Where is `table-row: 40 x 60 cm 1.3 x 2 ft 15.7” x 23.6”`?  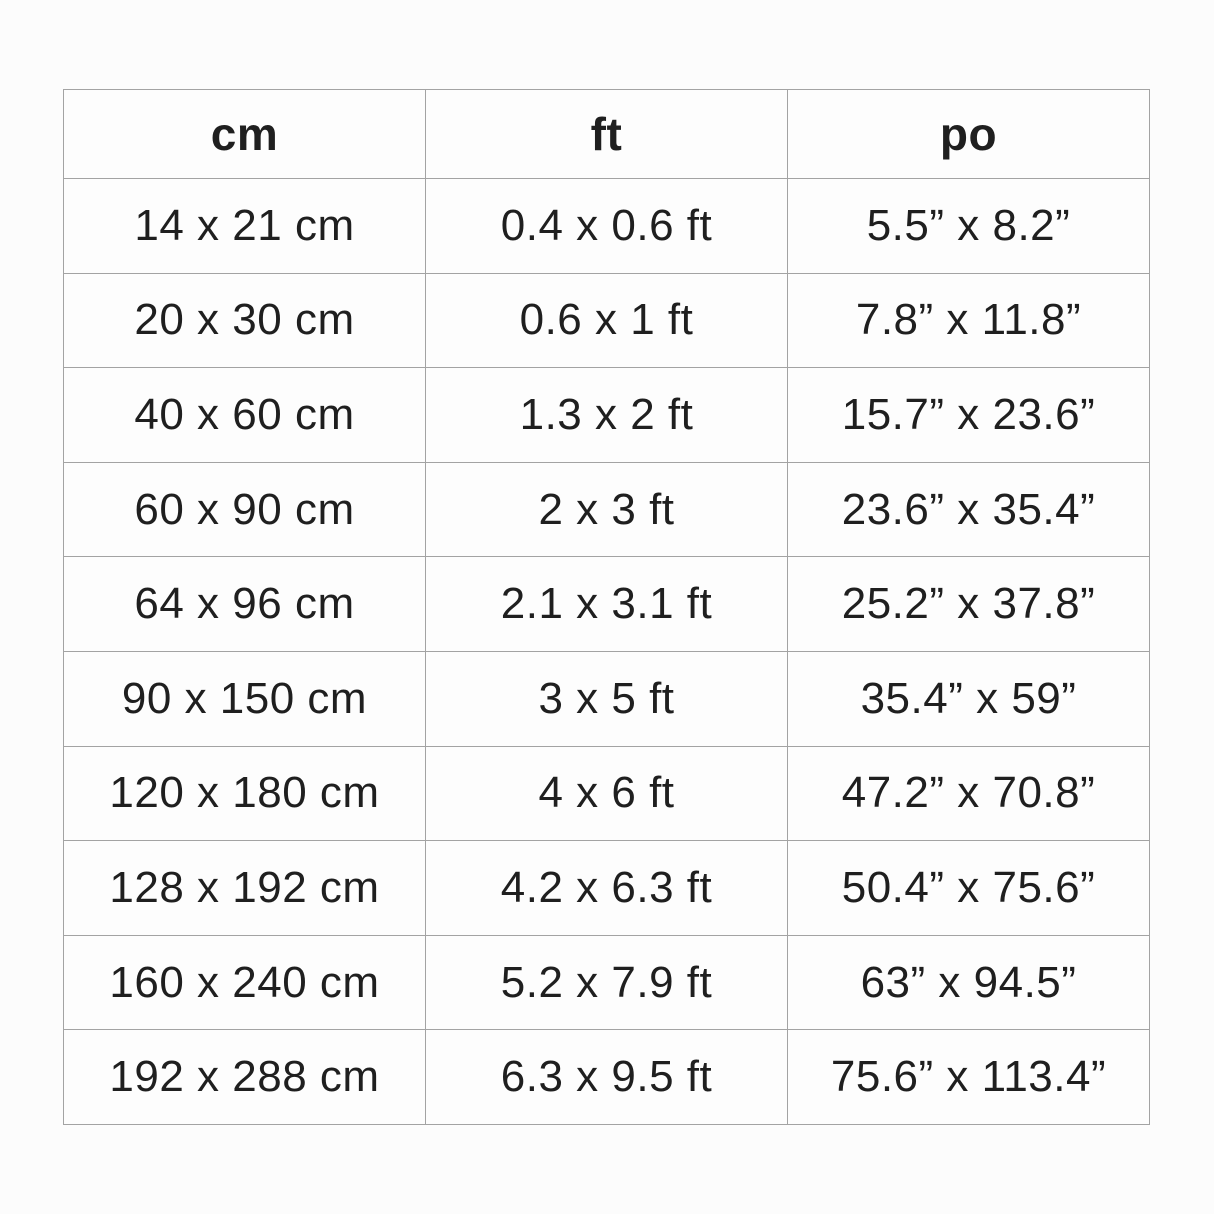 table-row: 40 x 60 cm 1.3 x 2 ft 15.7” x 23.6” is located at coordinates (606, 415).